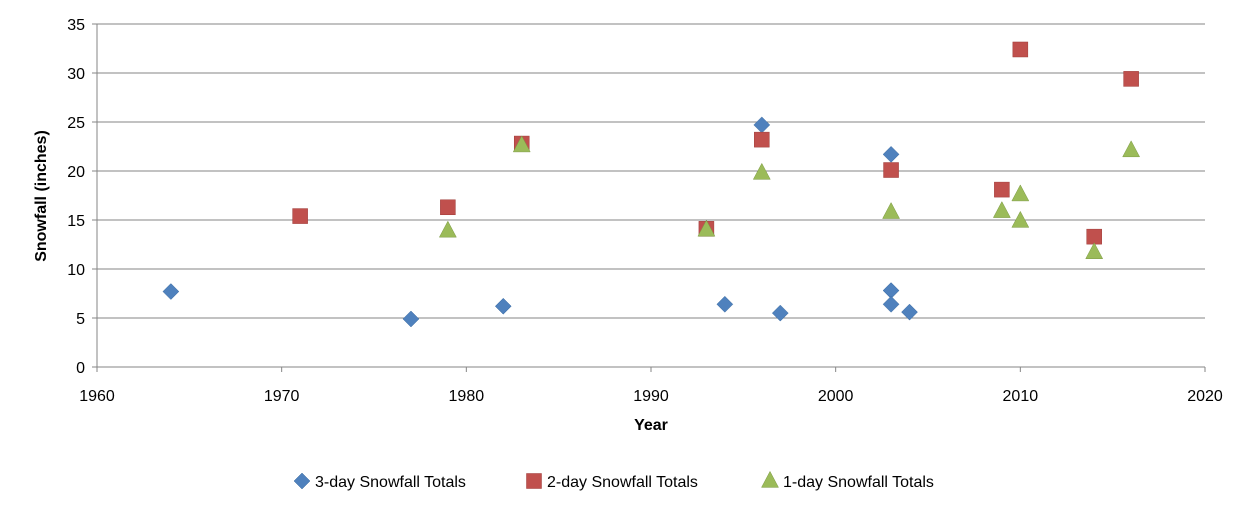 The height and width of the screenshot is (518, 1250). What do you see at coordinates (76, 221) in the screenshot?
I see `y-tick-label: 15` at bounding box center [76, 221].